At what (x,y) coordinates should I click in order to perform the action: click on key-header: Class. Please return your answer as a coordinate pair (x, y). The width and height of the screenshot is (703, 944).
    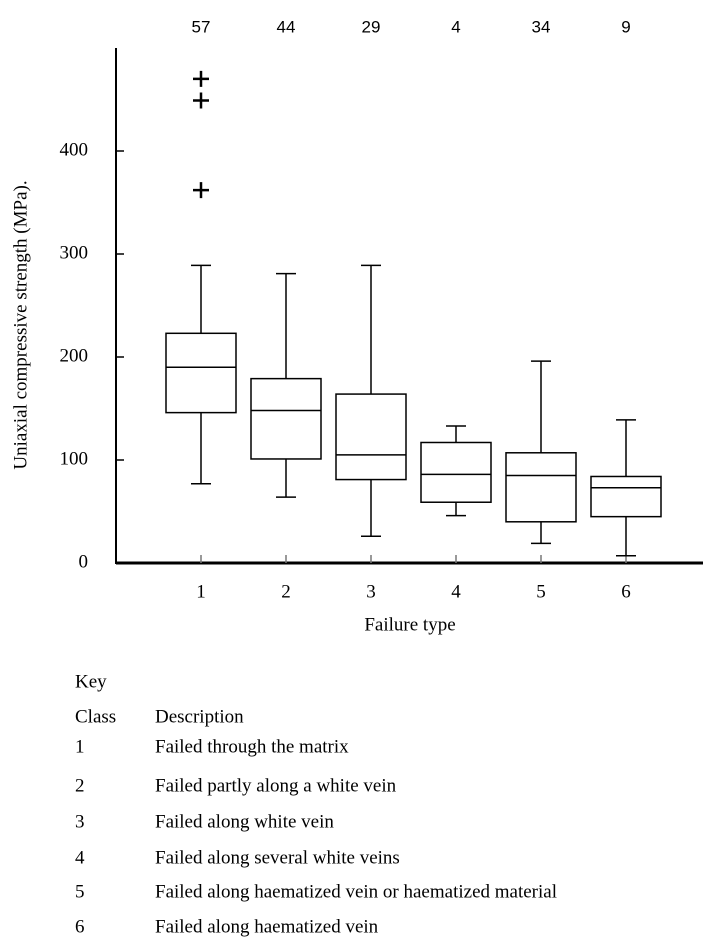
    Looking at the image, I should click on (95, 716).